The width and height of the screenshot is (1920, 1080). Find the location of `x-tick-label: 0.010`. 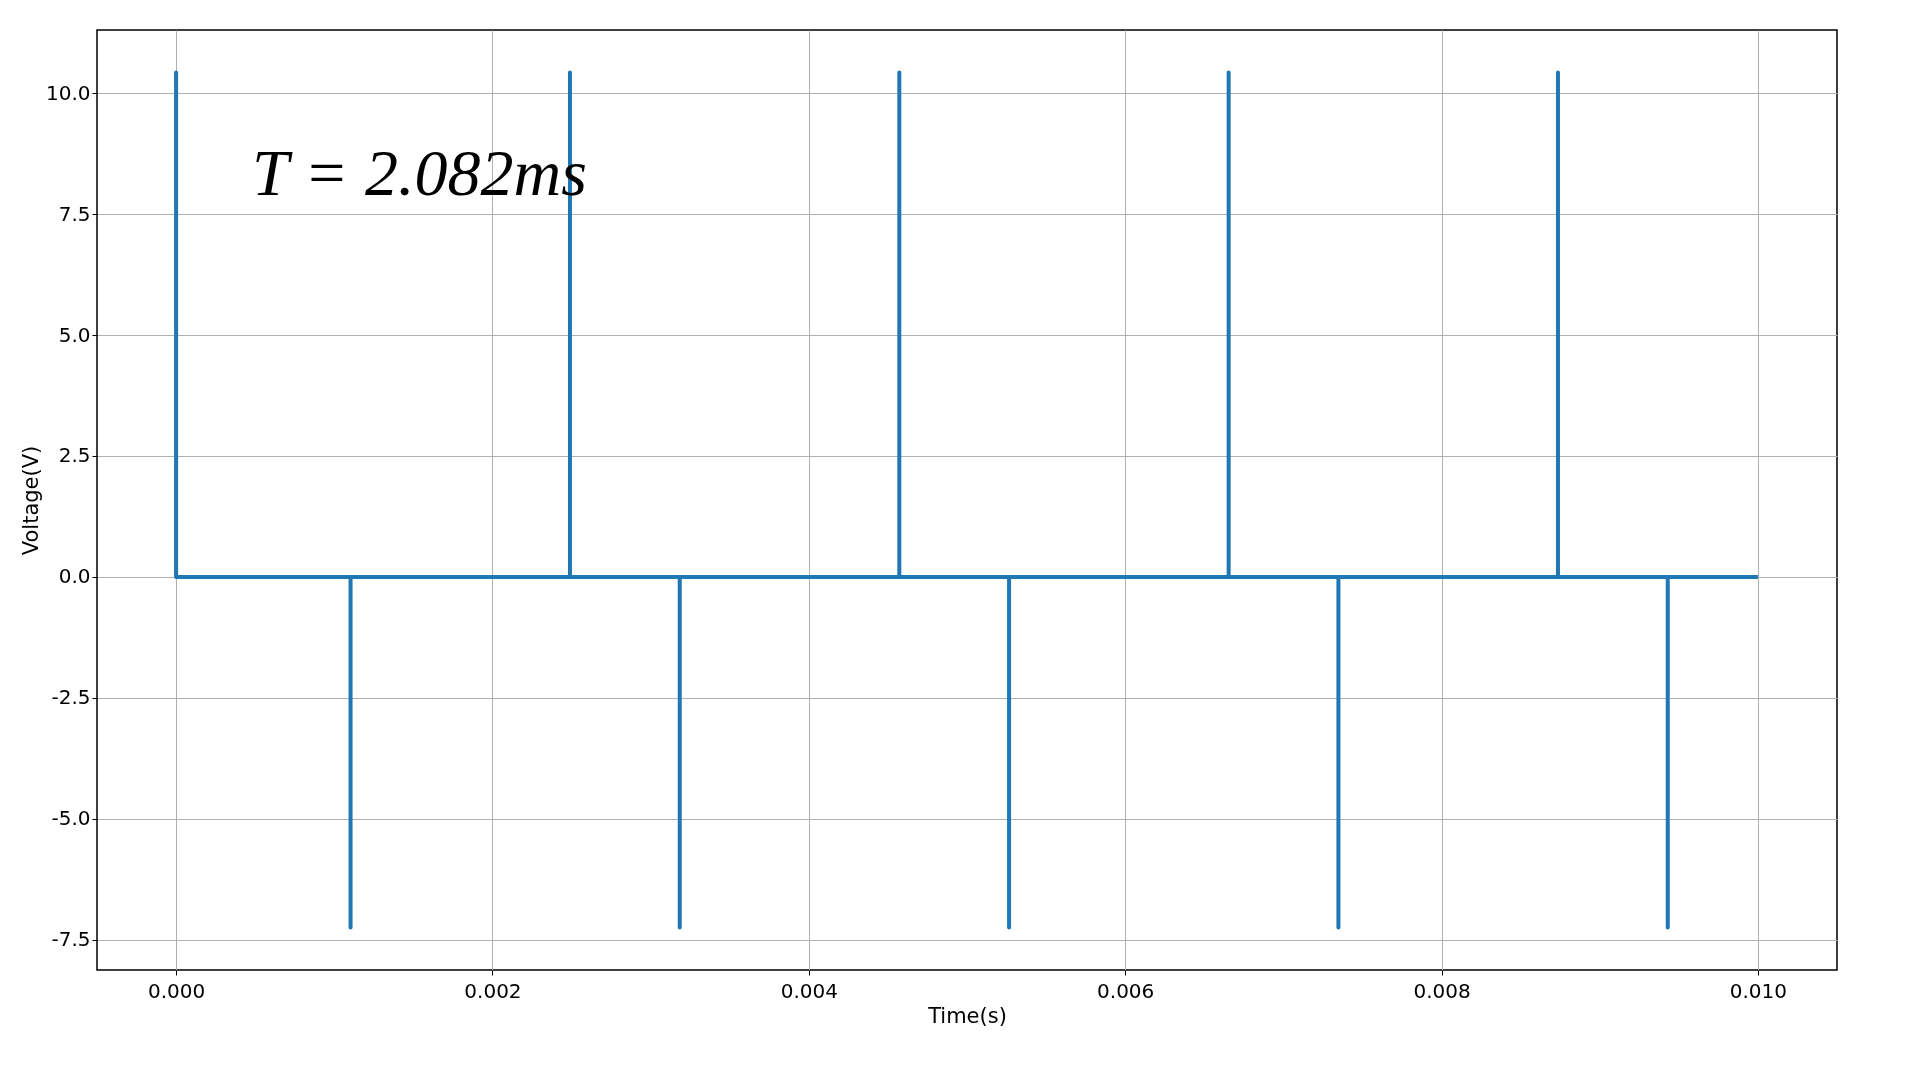

x-tick-label: 0.010 is located at coordinates (1758, 990).